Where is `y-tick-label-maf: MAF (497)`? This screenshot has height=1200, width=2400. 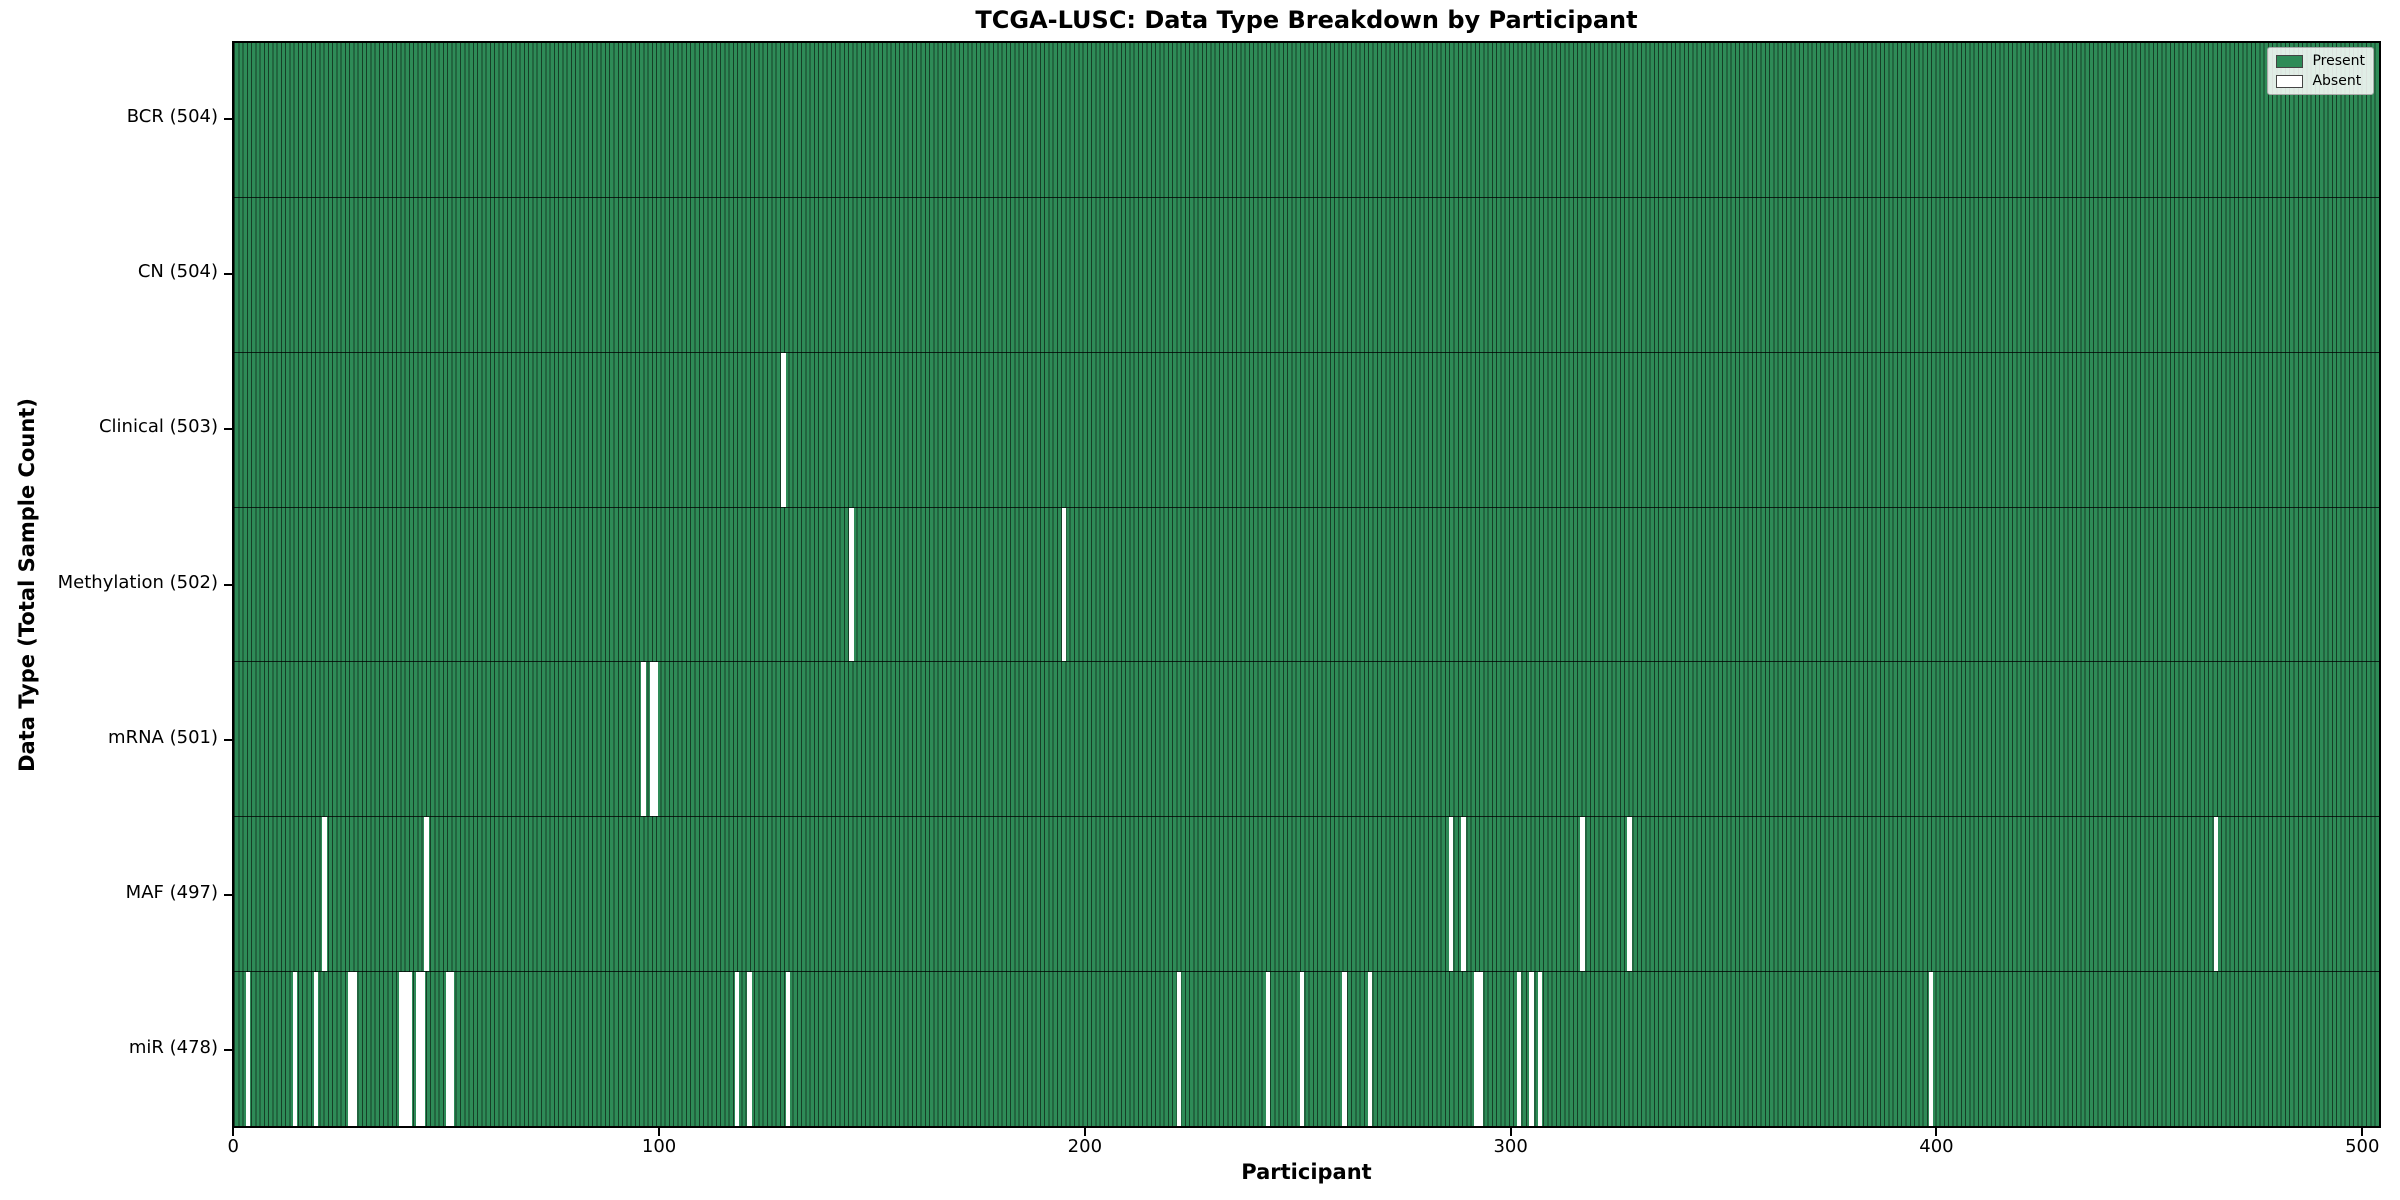 y-tick-label-maf: MAF (497) is located at coordinates (171, 893).